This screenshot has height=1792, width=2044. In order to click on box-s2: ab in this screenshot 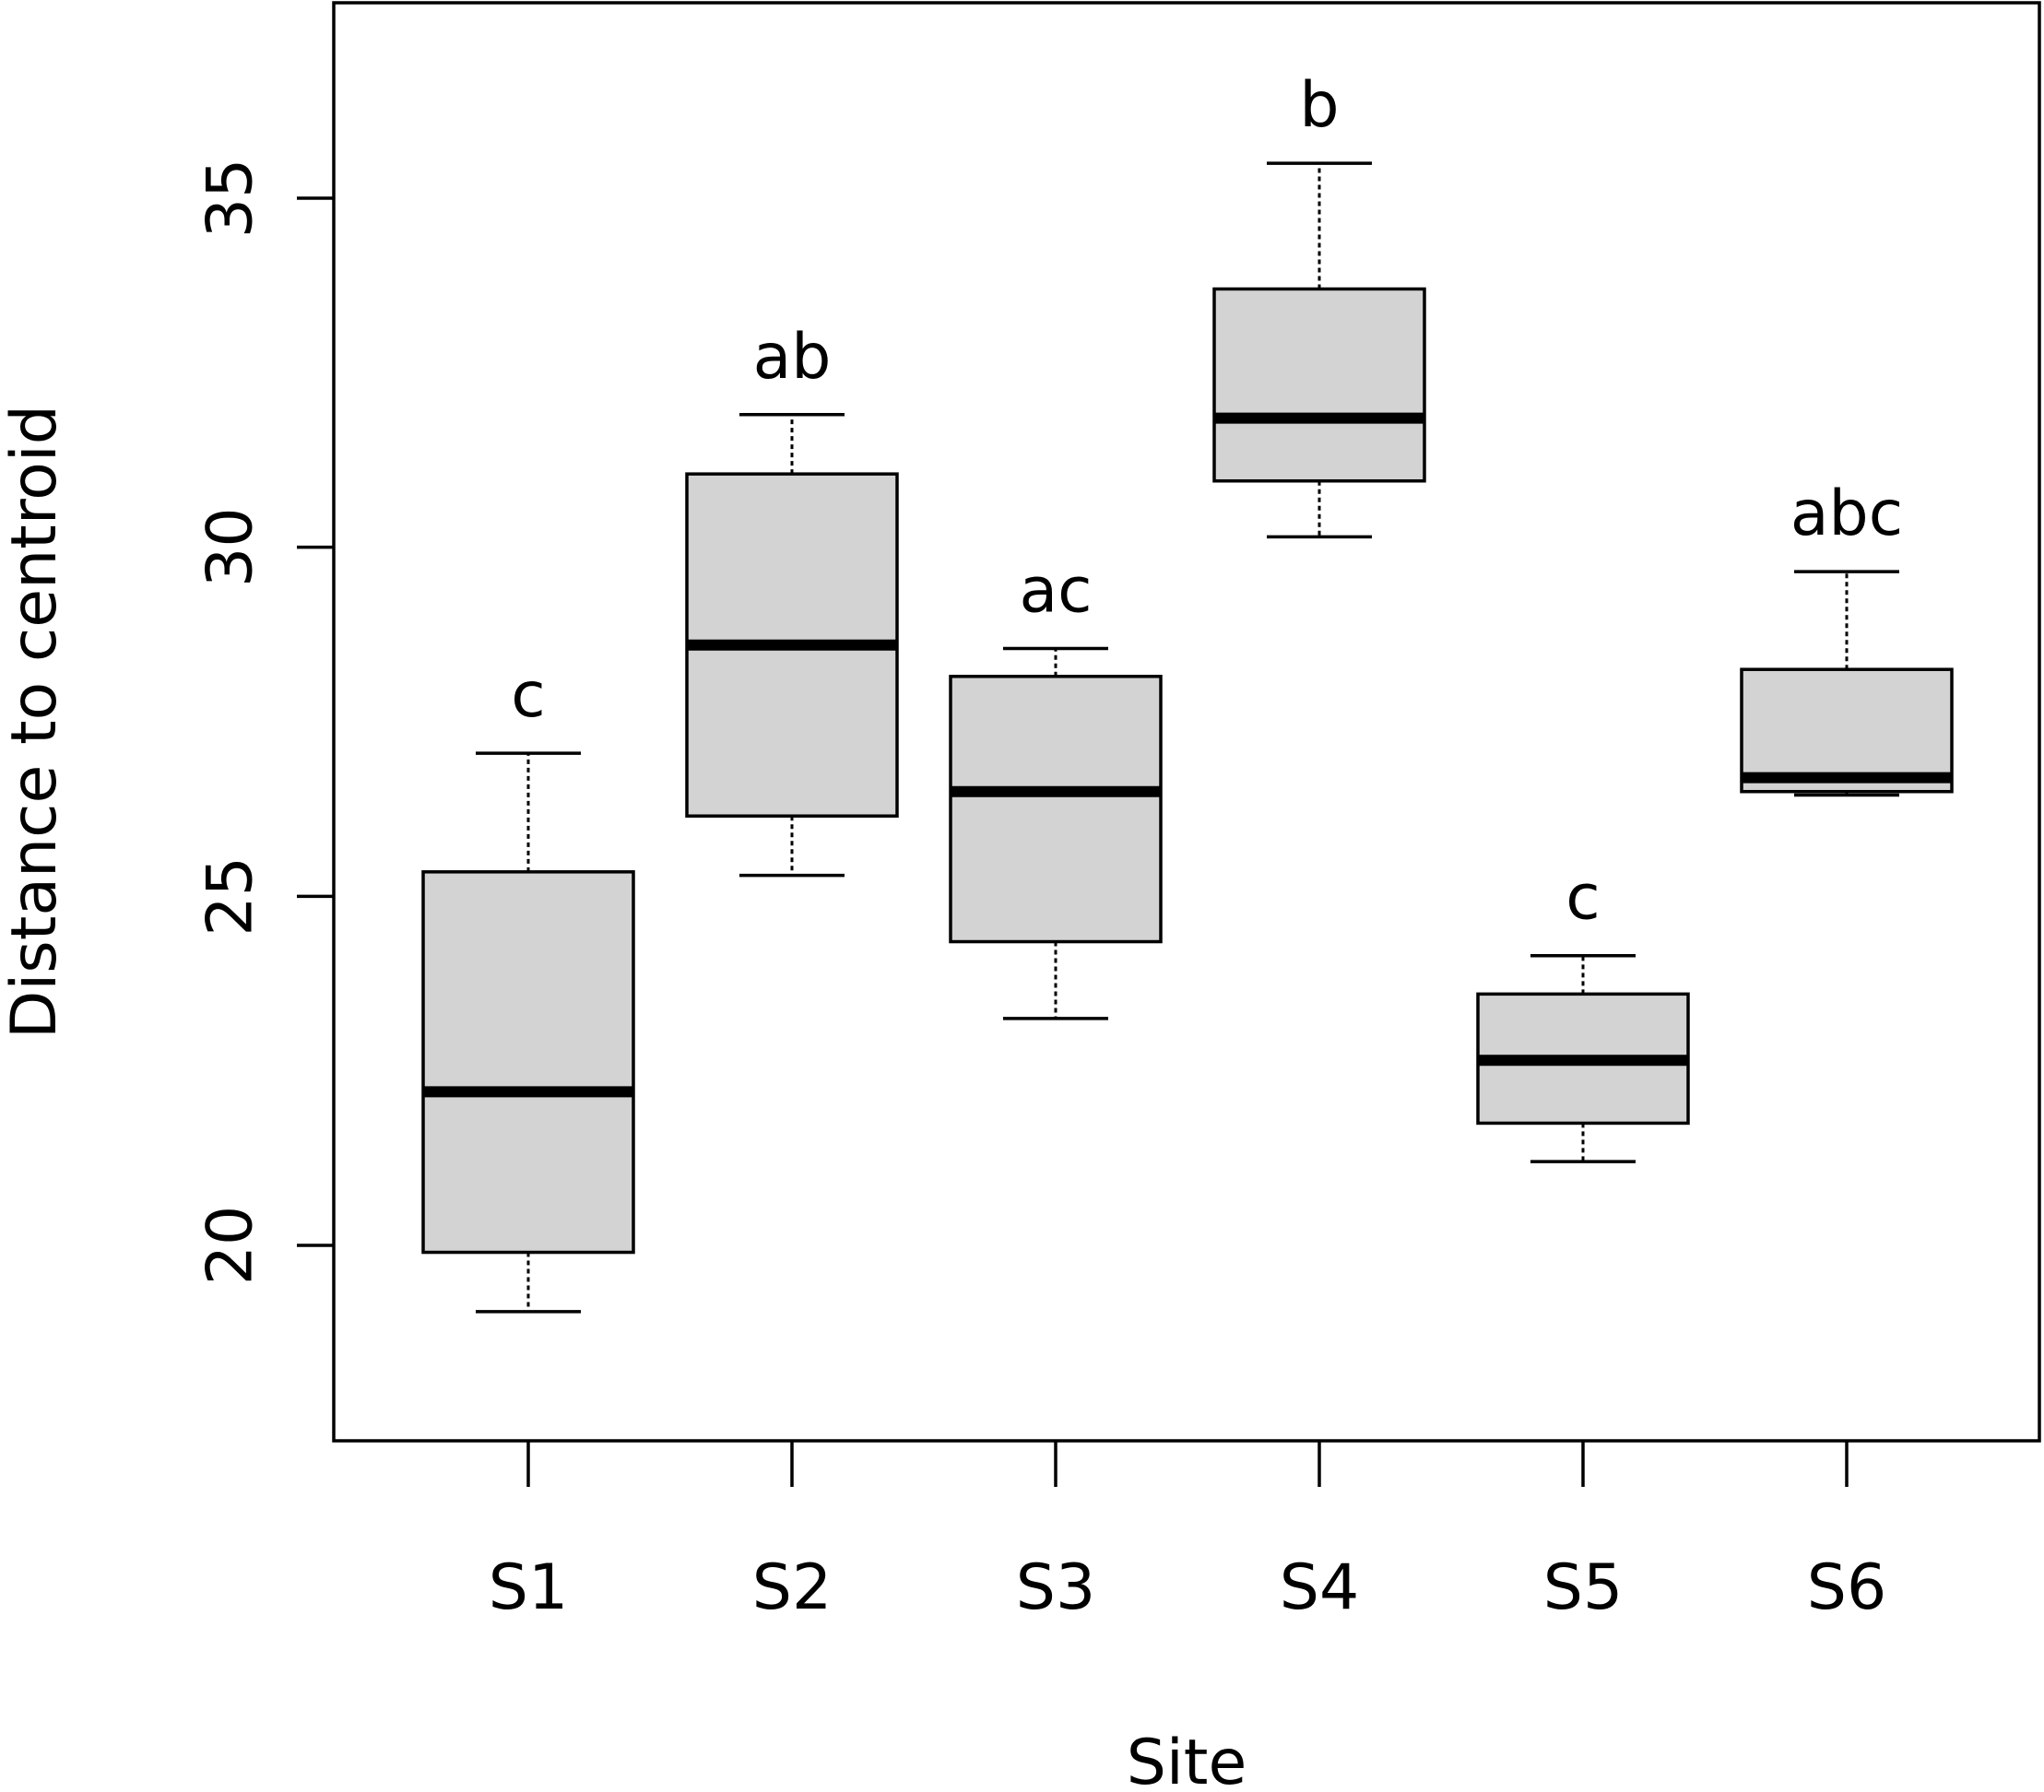, I will do `click(792, 599)`.